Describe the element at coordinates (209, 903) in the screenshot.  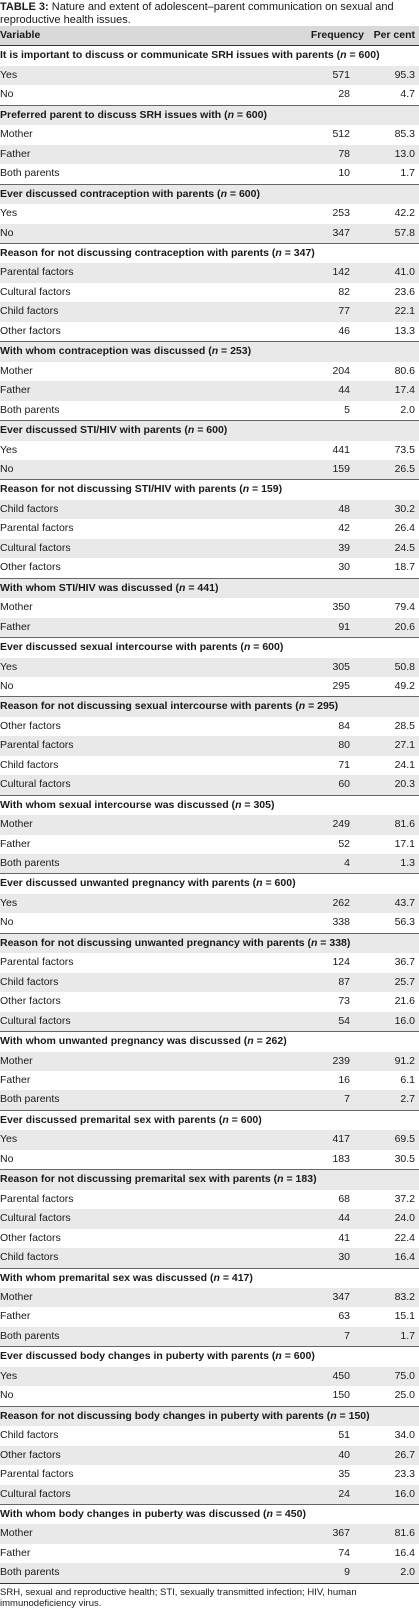
I see `table-row: Yes 262 43.7` at that location.